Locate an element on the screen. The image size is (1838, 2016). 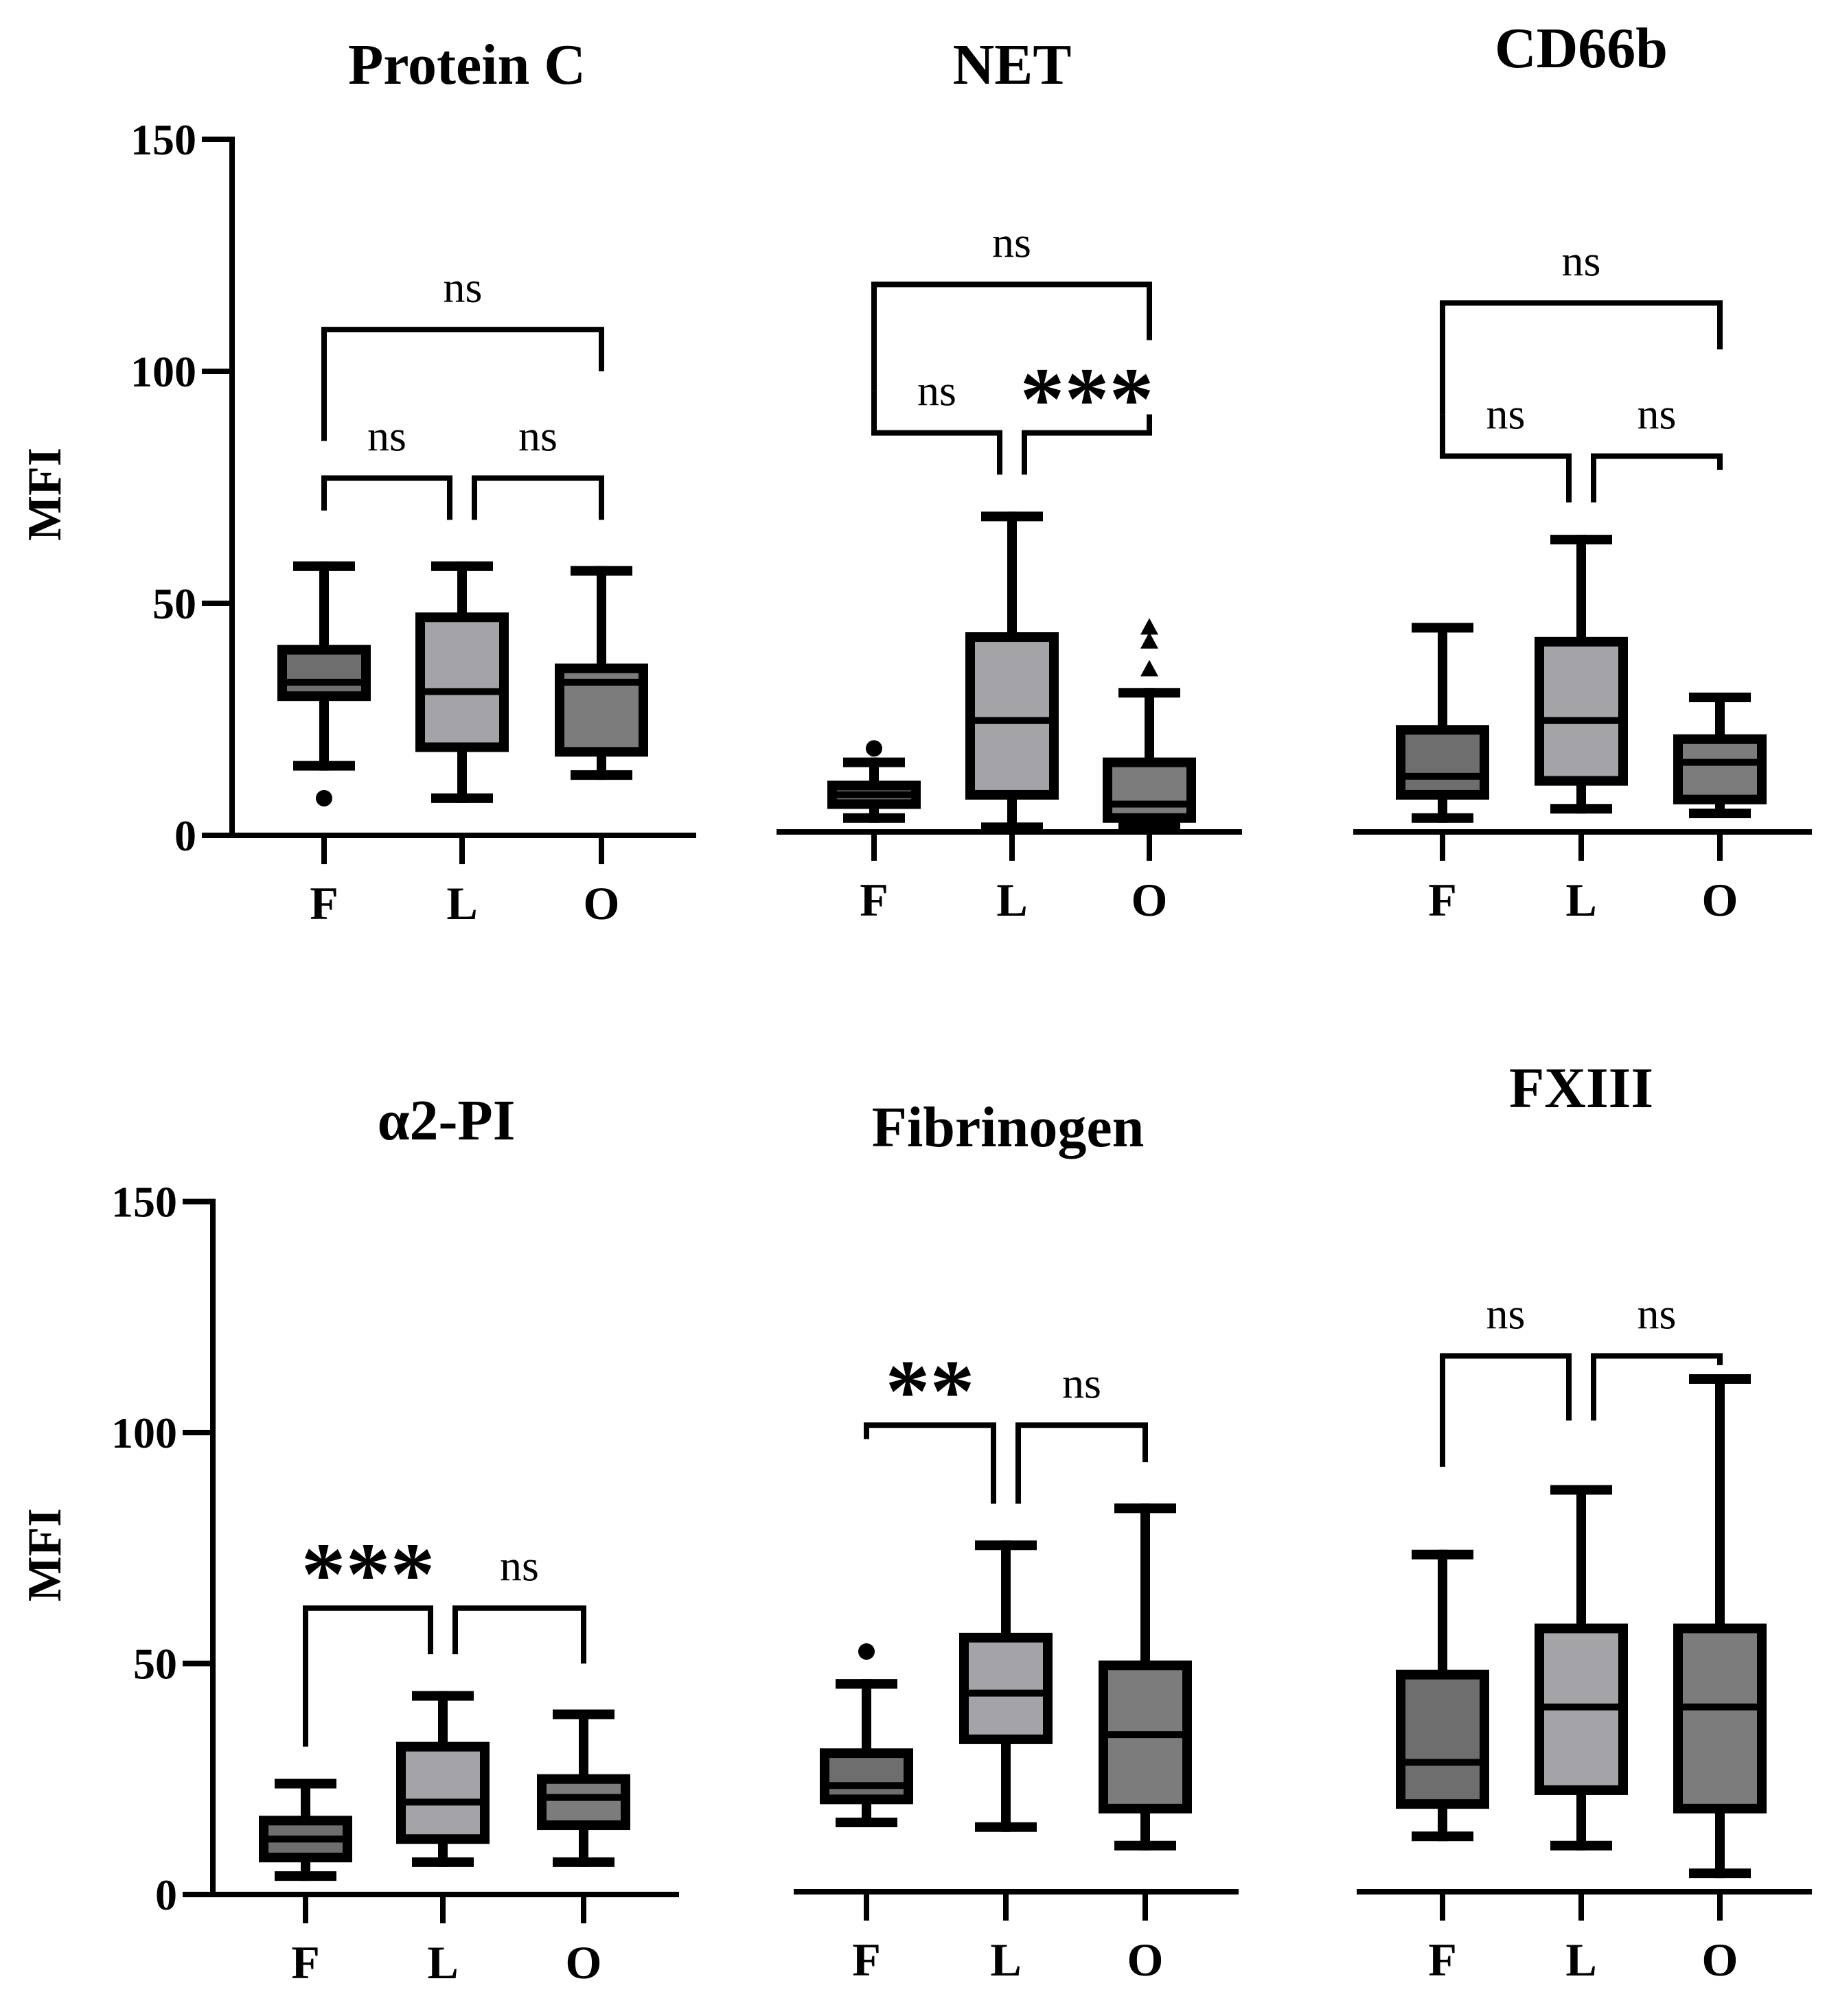
panel-title: Fibrinogen is located at coordinates (1008, 1127).